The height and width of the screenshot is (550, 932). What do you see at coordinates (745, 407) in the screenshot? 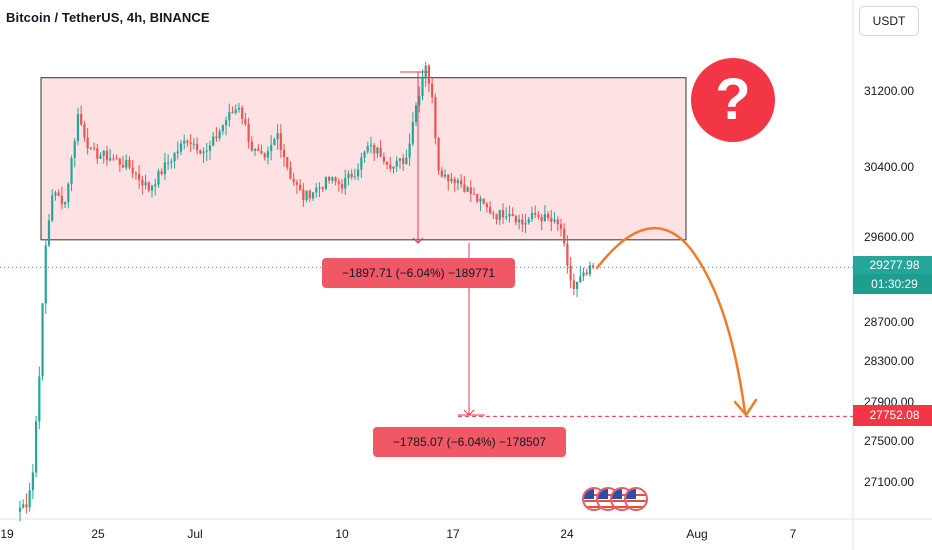
I see `projection-arrowhead` at bounding box center [745, 407].